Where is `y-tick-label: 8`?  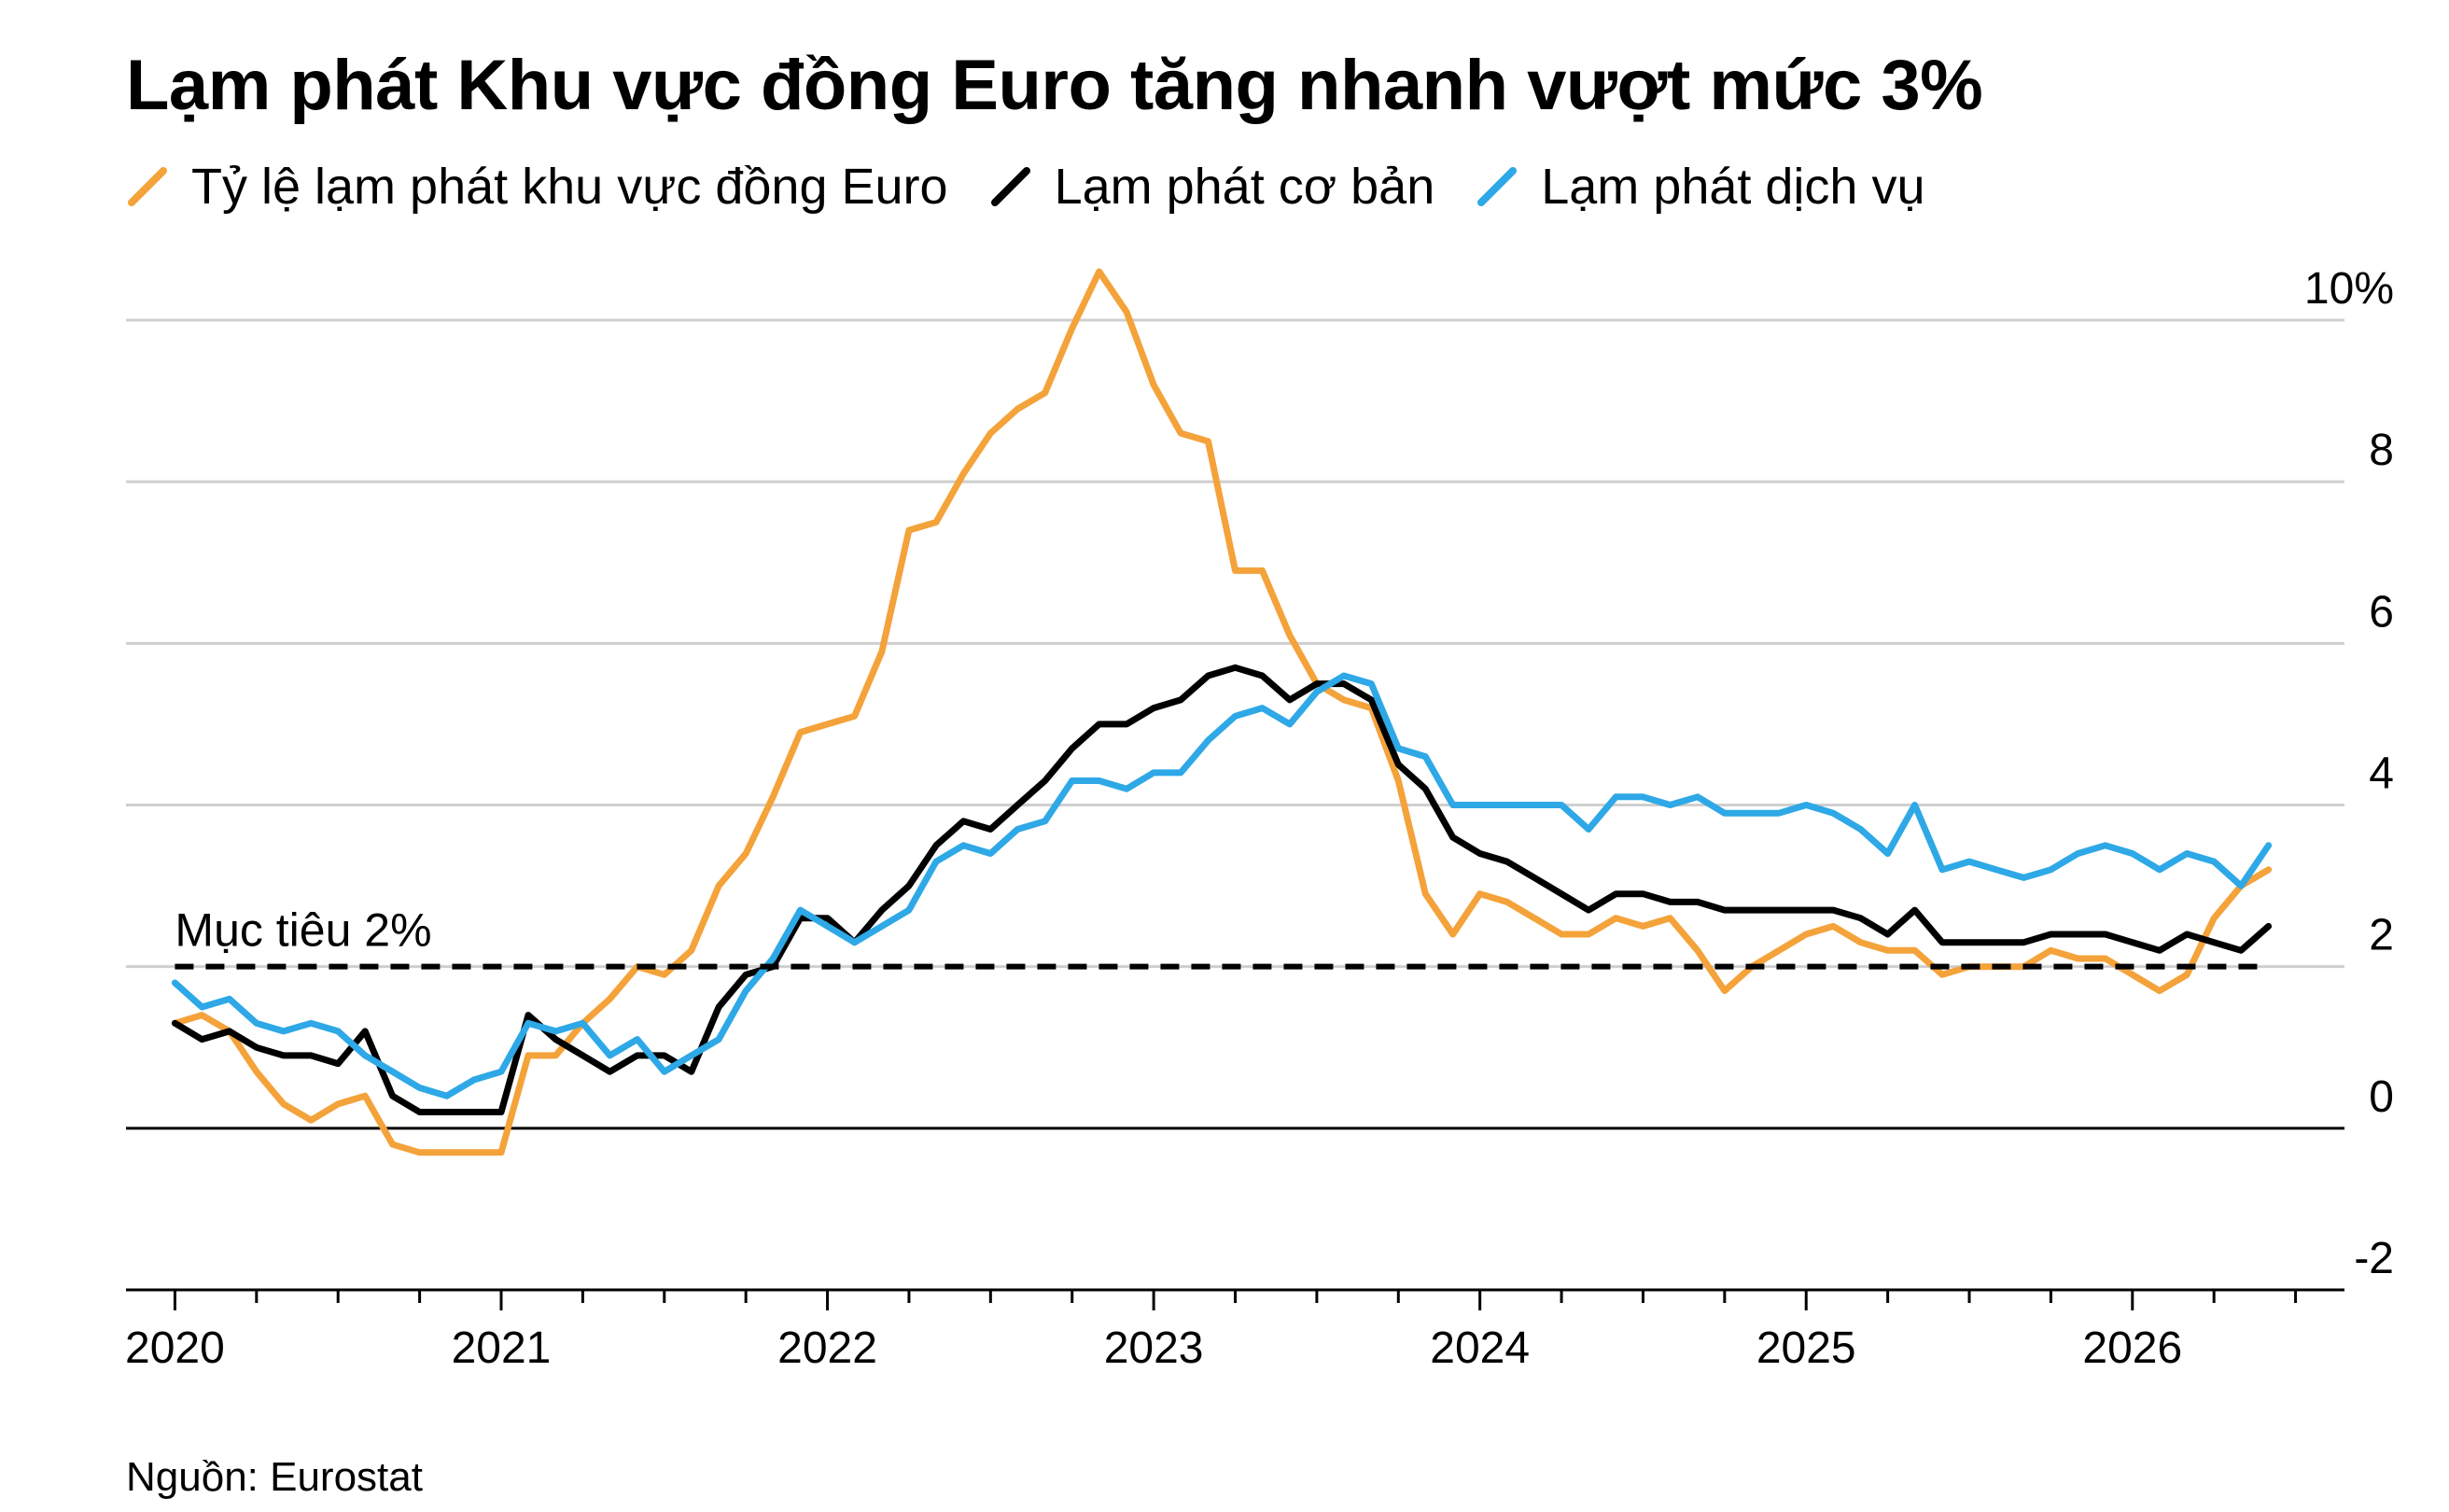
y-tick-label: 8 is located at coordinates (2381, 450).